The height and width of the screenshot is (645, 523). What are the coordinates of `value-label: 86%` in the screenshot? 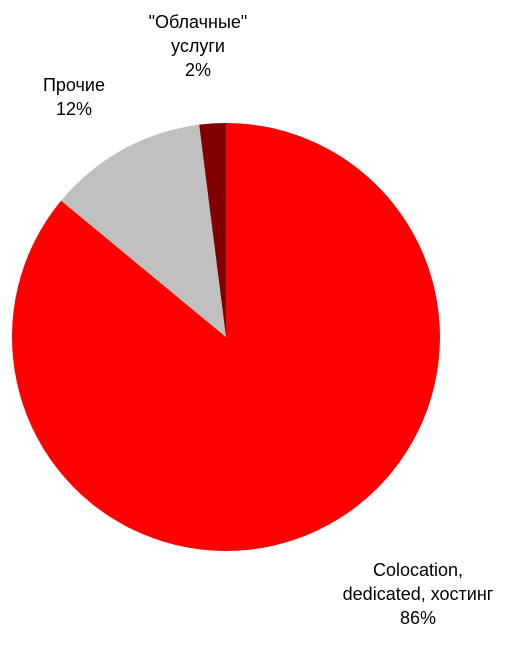 It's located at (418, 618).